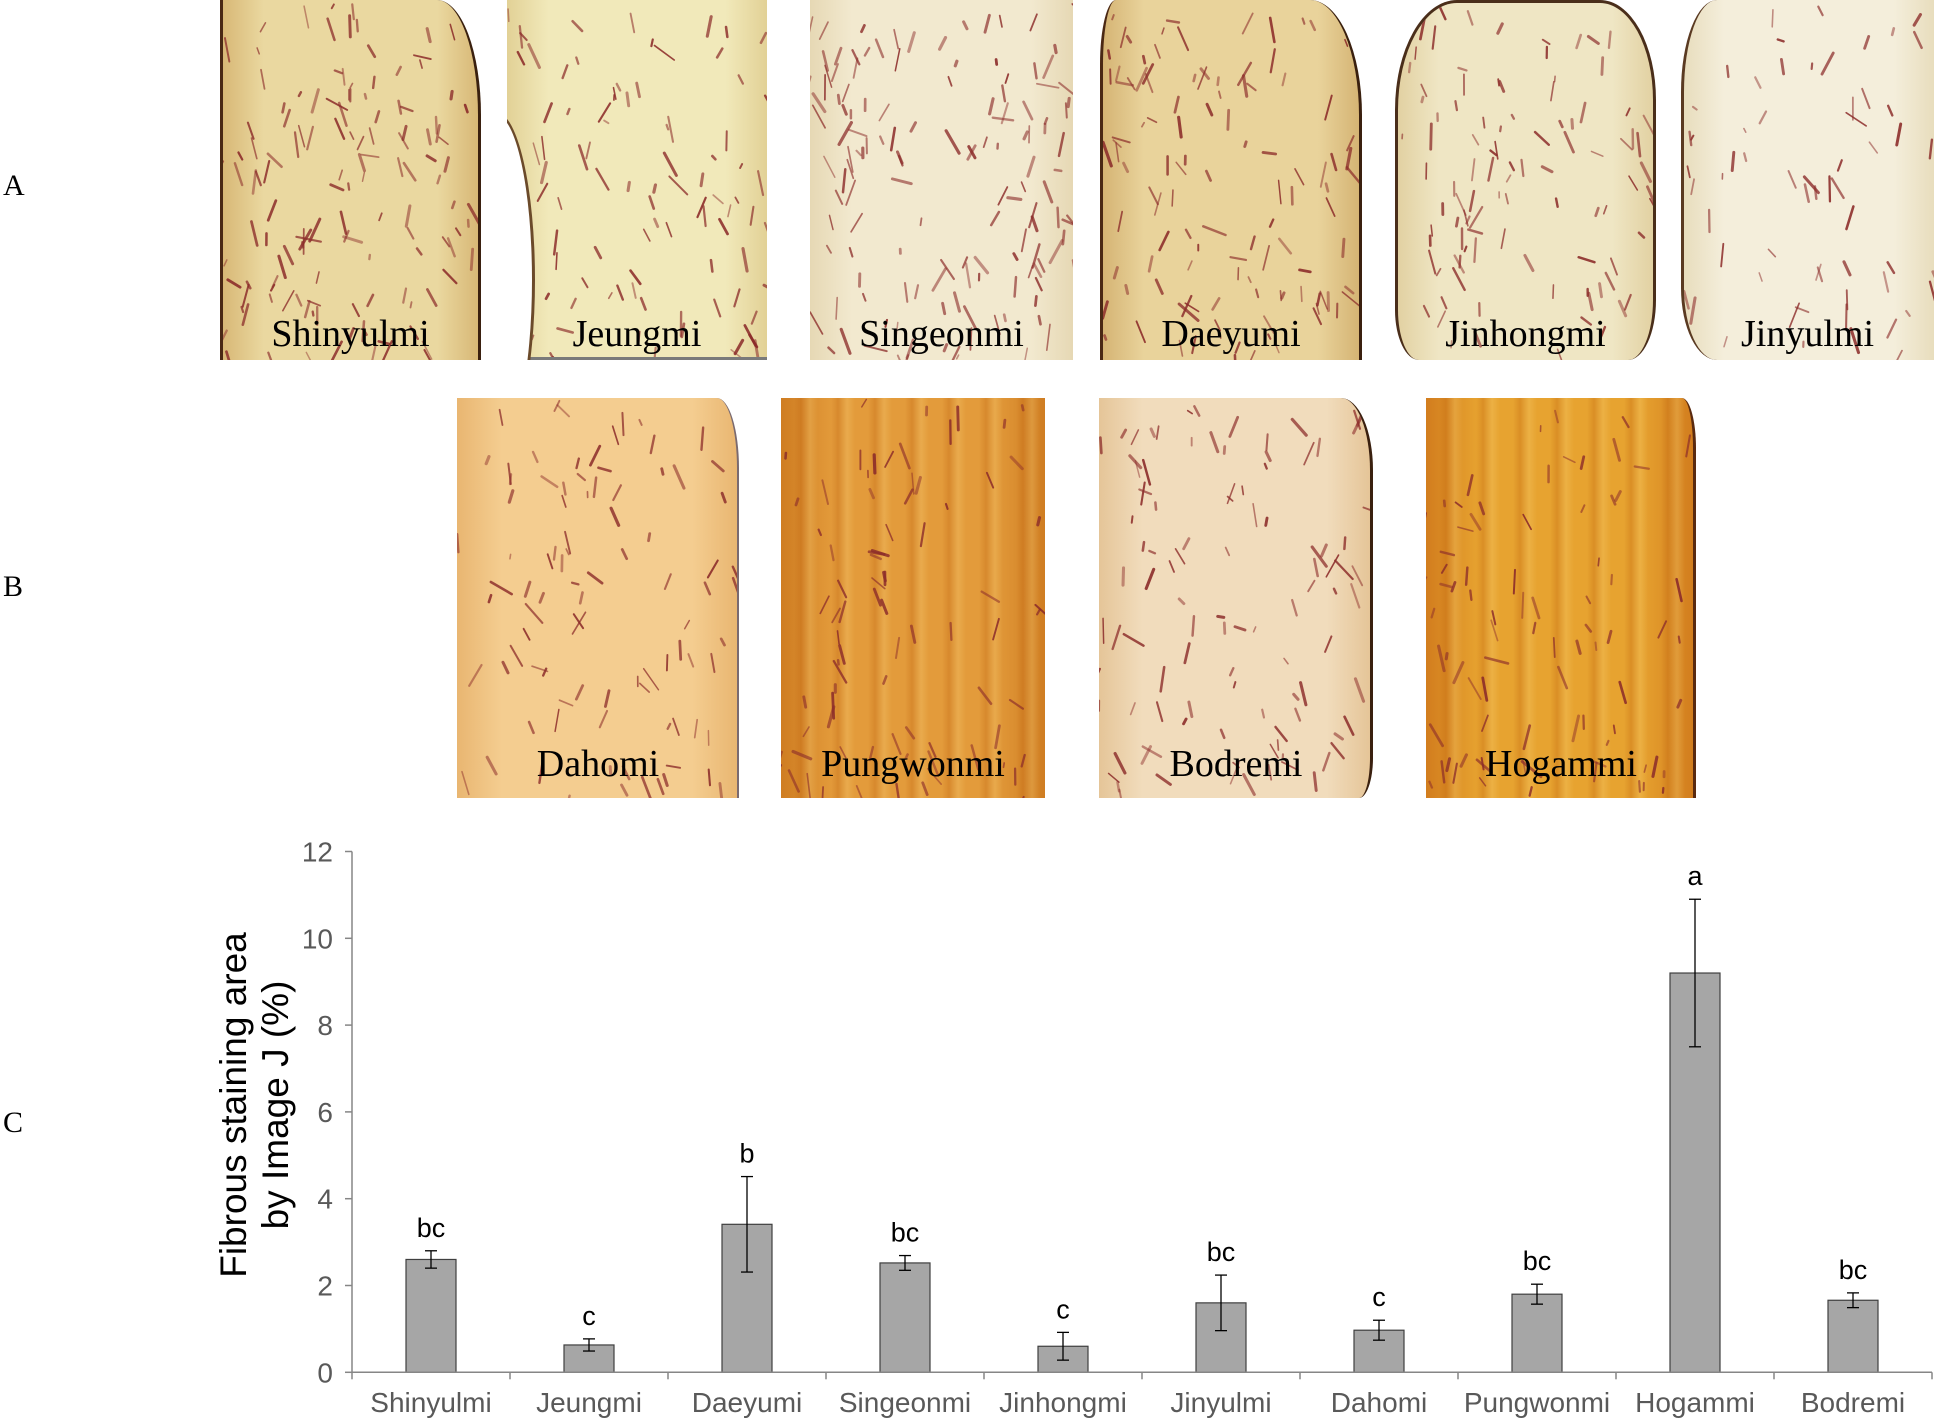  What do you see at coordinates (597, 598) in the screenshot?
I see `stain-overlay` at bounding box center [597, 598].